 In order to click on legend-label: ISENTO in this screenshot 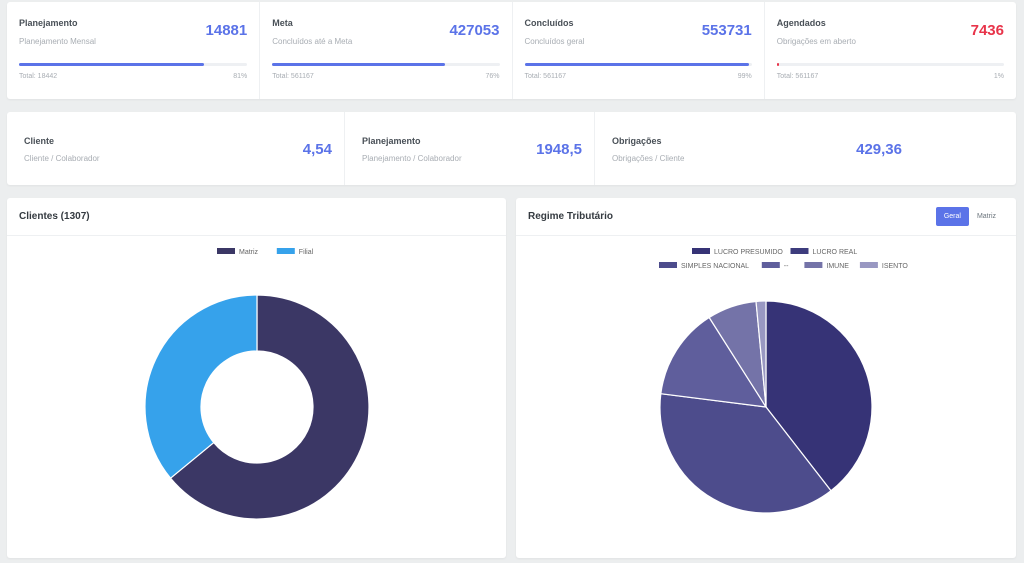, I will do `click(895, 266)`.